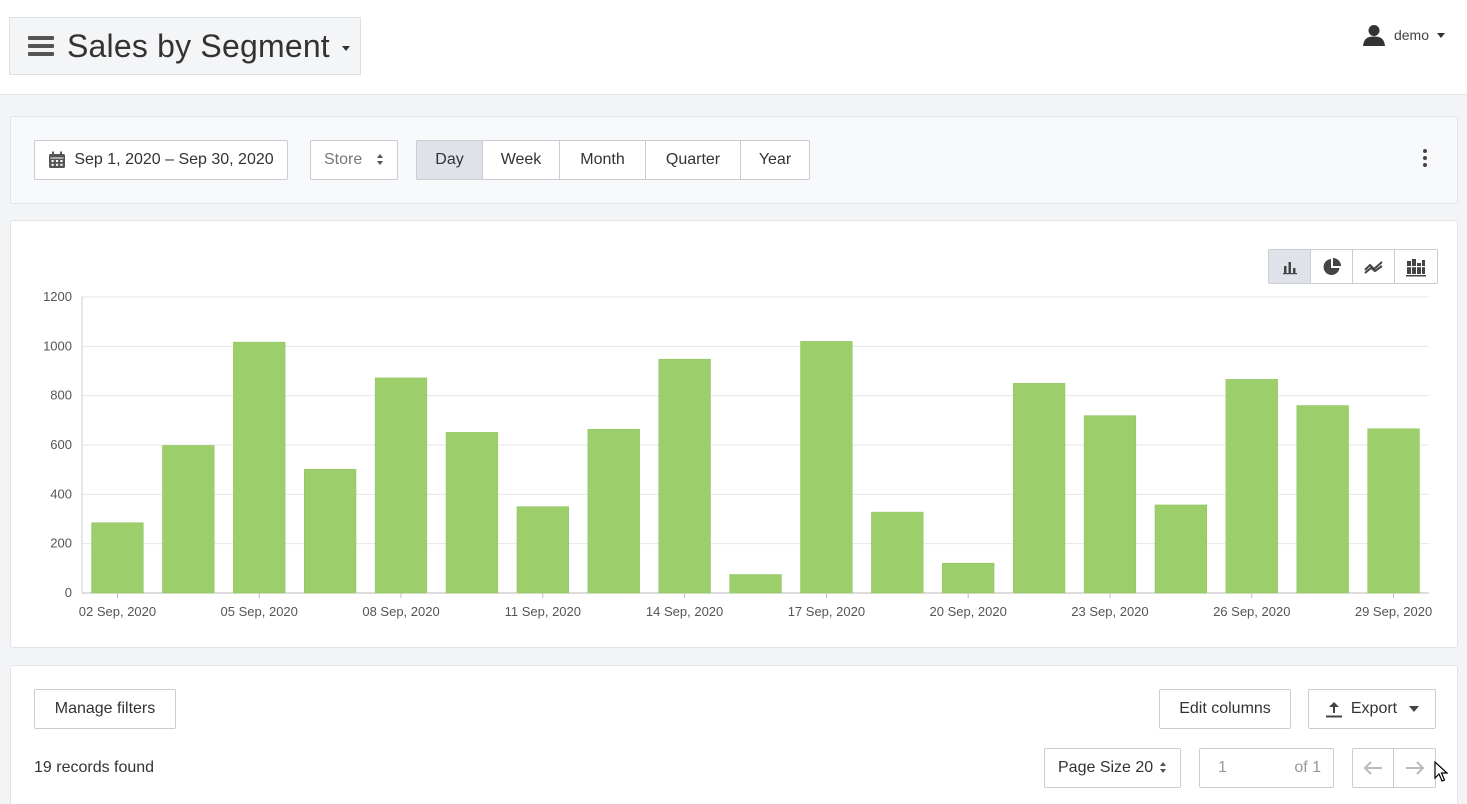 Image resolution: width=1467 pixels, height=804 pixels. I want to click on x-tick-label: 26 Sep, 2020, so click(1251, 611).